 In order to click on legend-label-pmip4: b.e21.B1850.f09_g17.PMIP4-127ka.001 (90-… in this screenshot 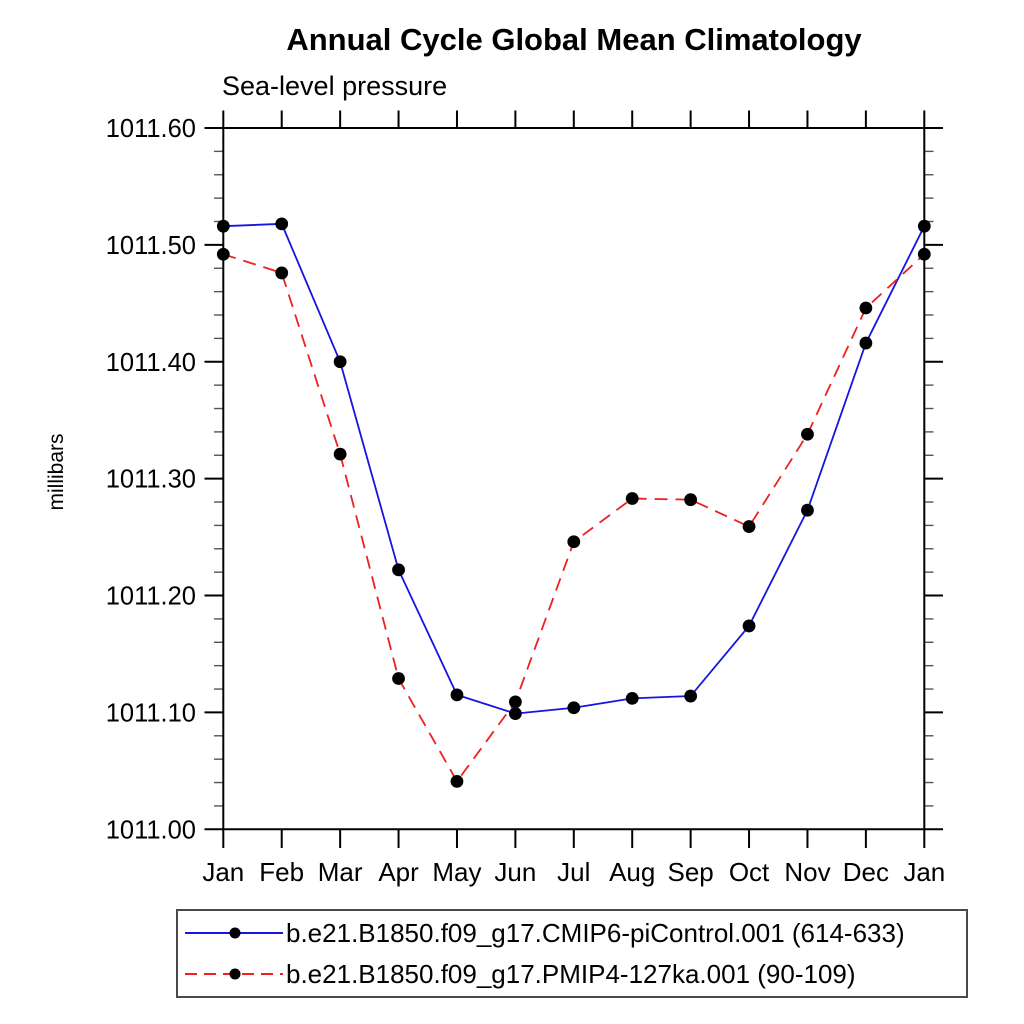, I will do `click(571, 974)`.